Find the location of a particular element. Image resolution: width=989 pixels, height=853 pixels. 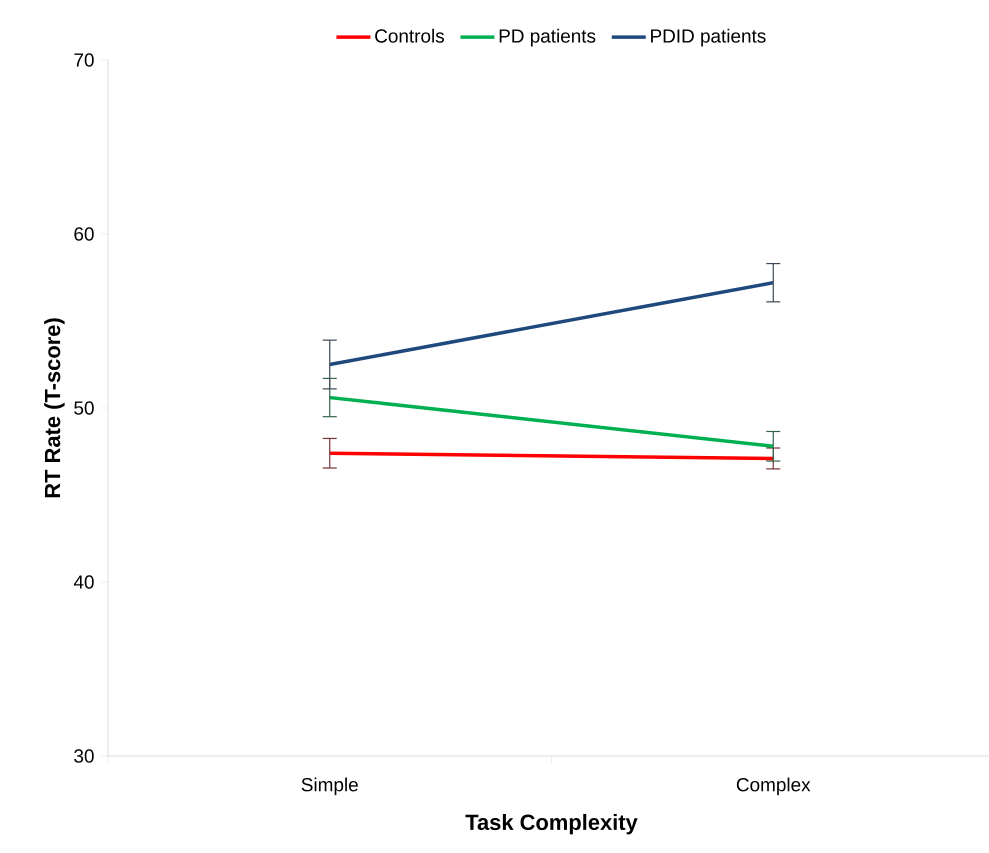

legend-label: Controls is located at coordinates (409, 35).